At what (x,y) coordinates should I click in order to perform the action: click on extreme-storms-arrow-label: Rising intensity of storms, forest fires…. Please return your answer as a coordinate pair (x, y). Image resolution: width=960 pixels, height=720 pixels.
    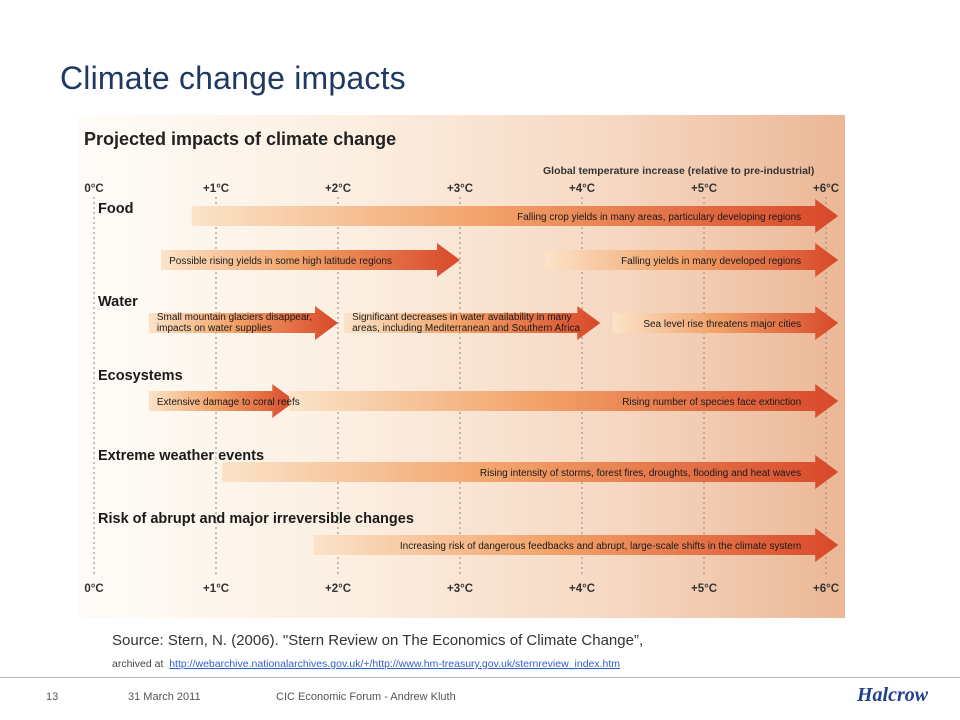
    Looking at the image, I should click on (640, 473).